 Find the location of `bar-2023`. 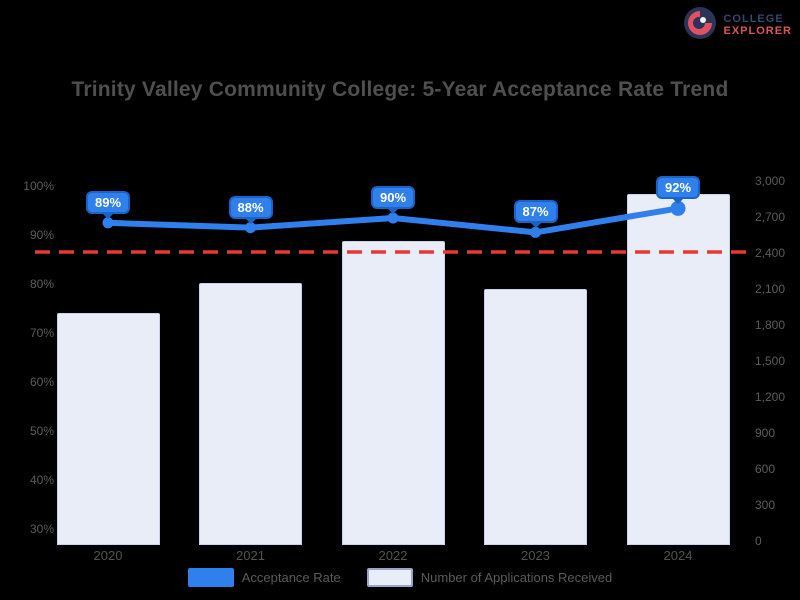

bar-2023 is located at coordinates (535, 417).